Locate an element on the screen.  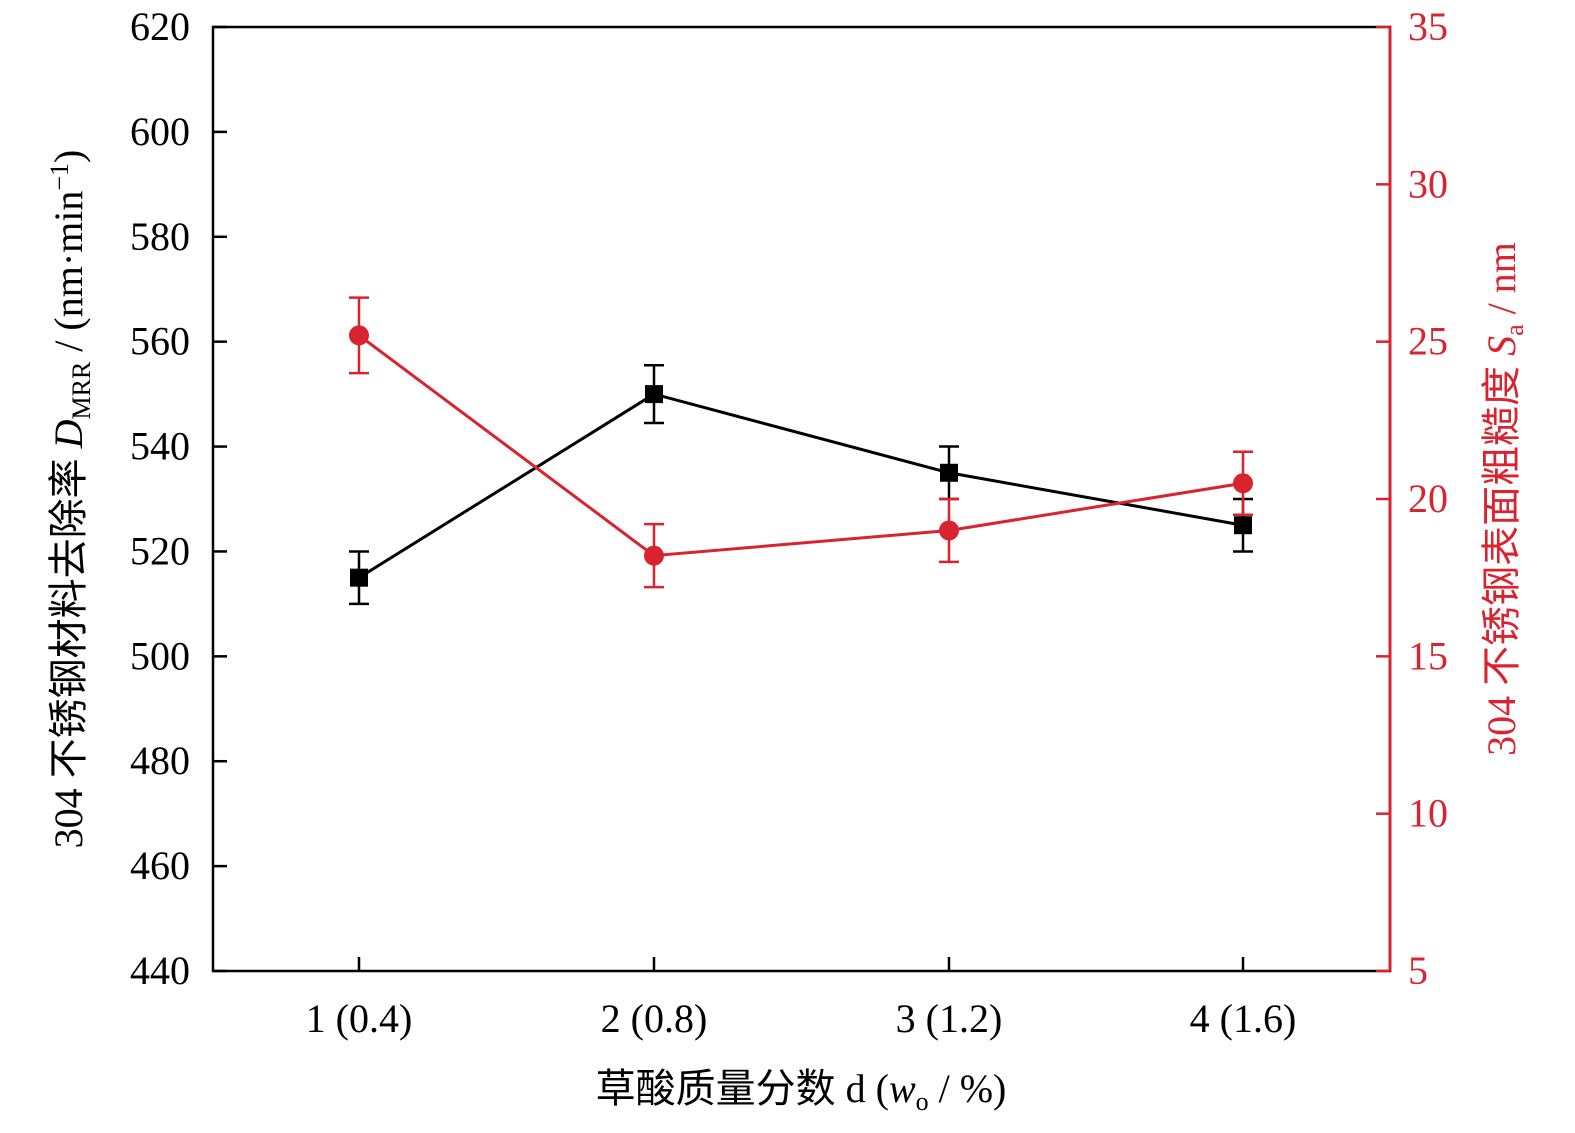
x-axis-title-end: / %) is located at coordinates (968, 1088).